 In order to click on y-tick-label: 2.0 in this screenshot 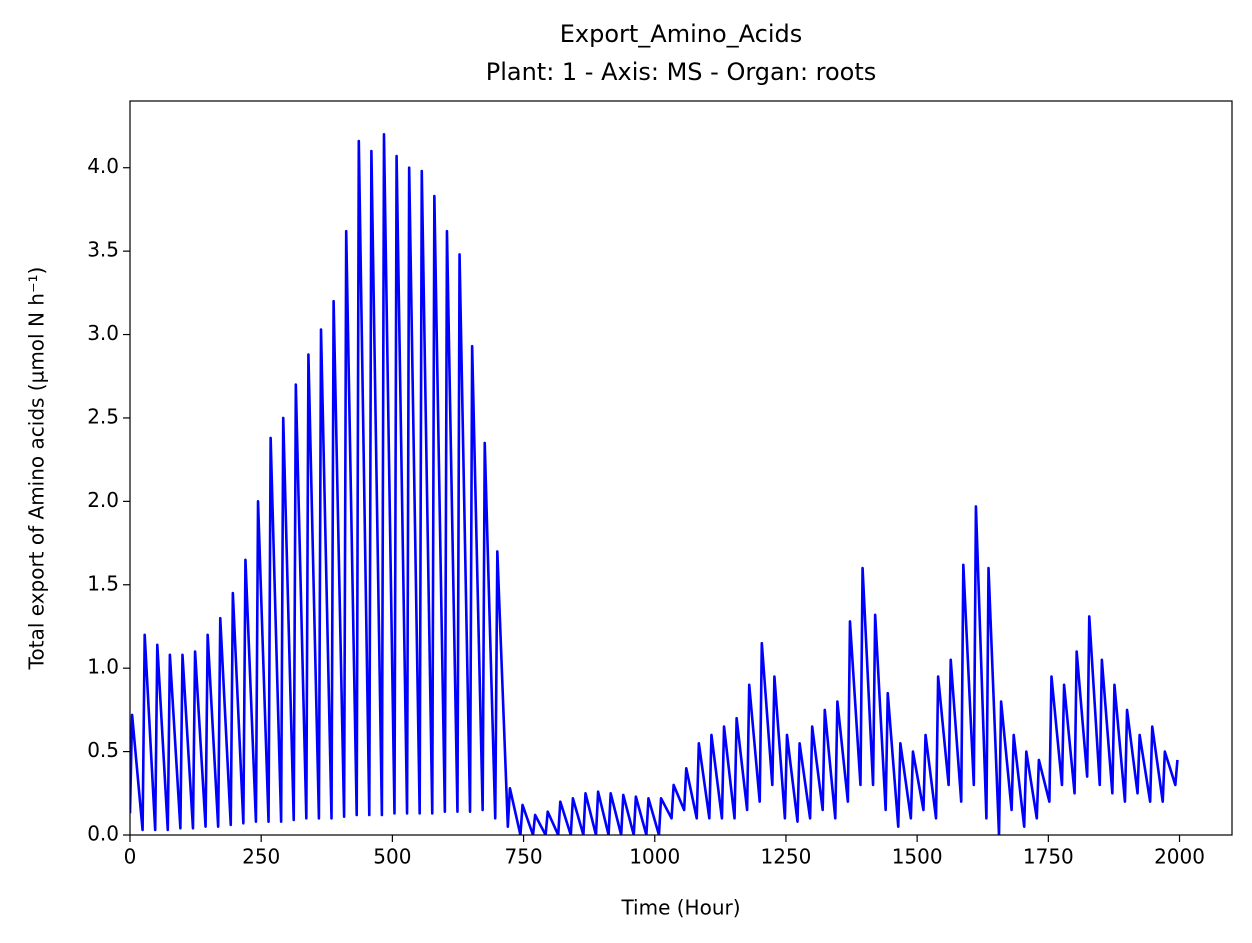, I will do `click(103, 500)`.